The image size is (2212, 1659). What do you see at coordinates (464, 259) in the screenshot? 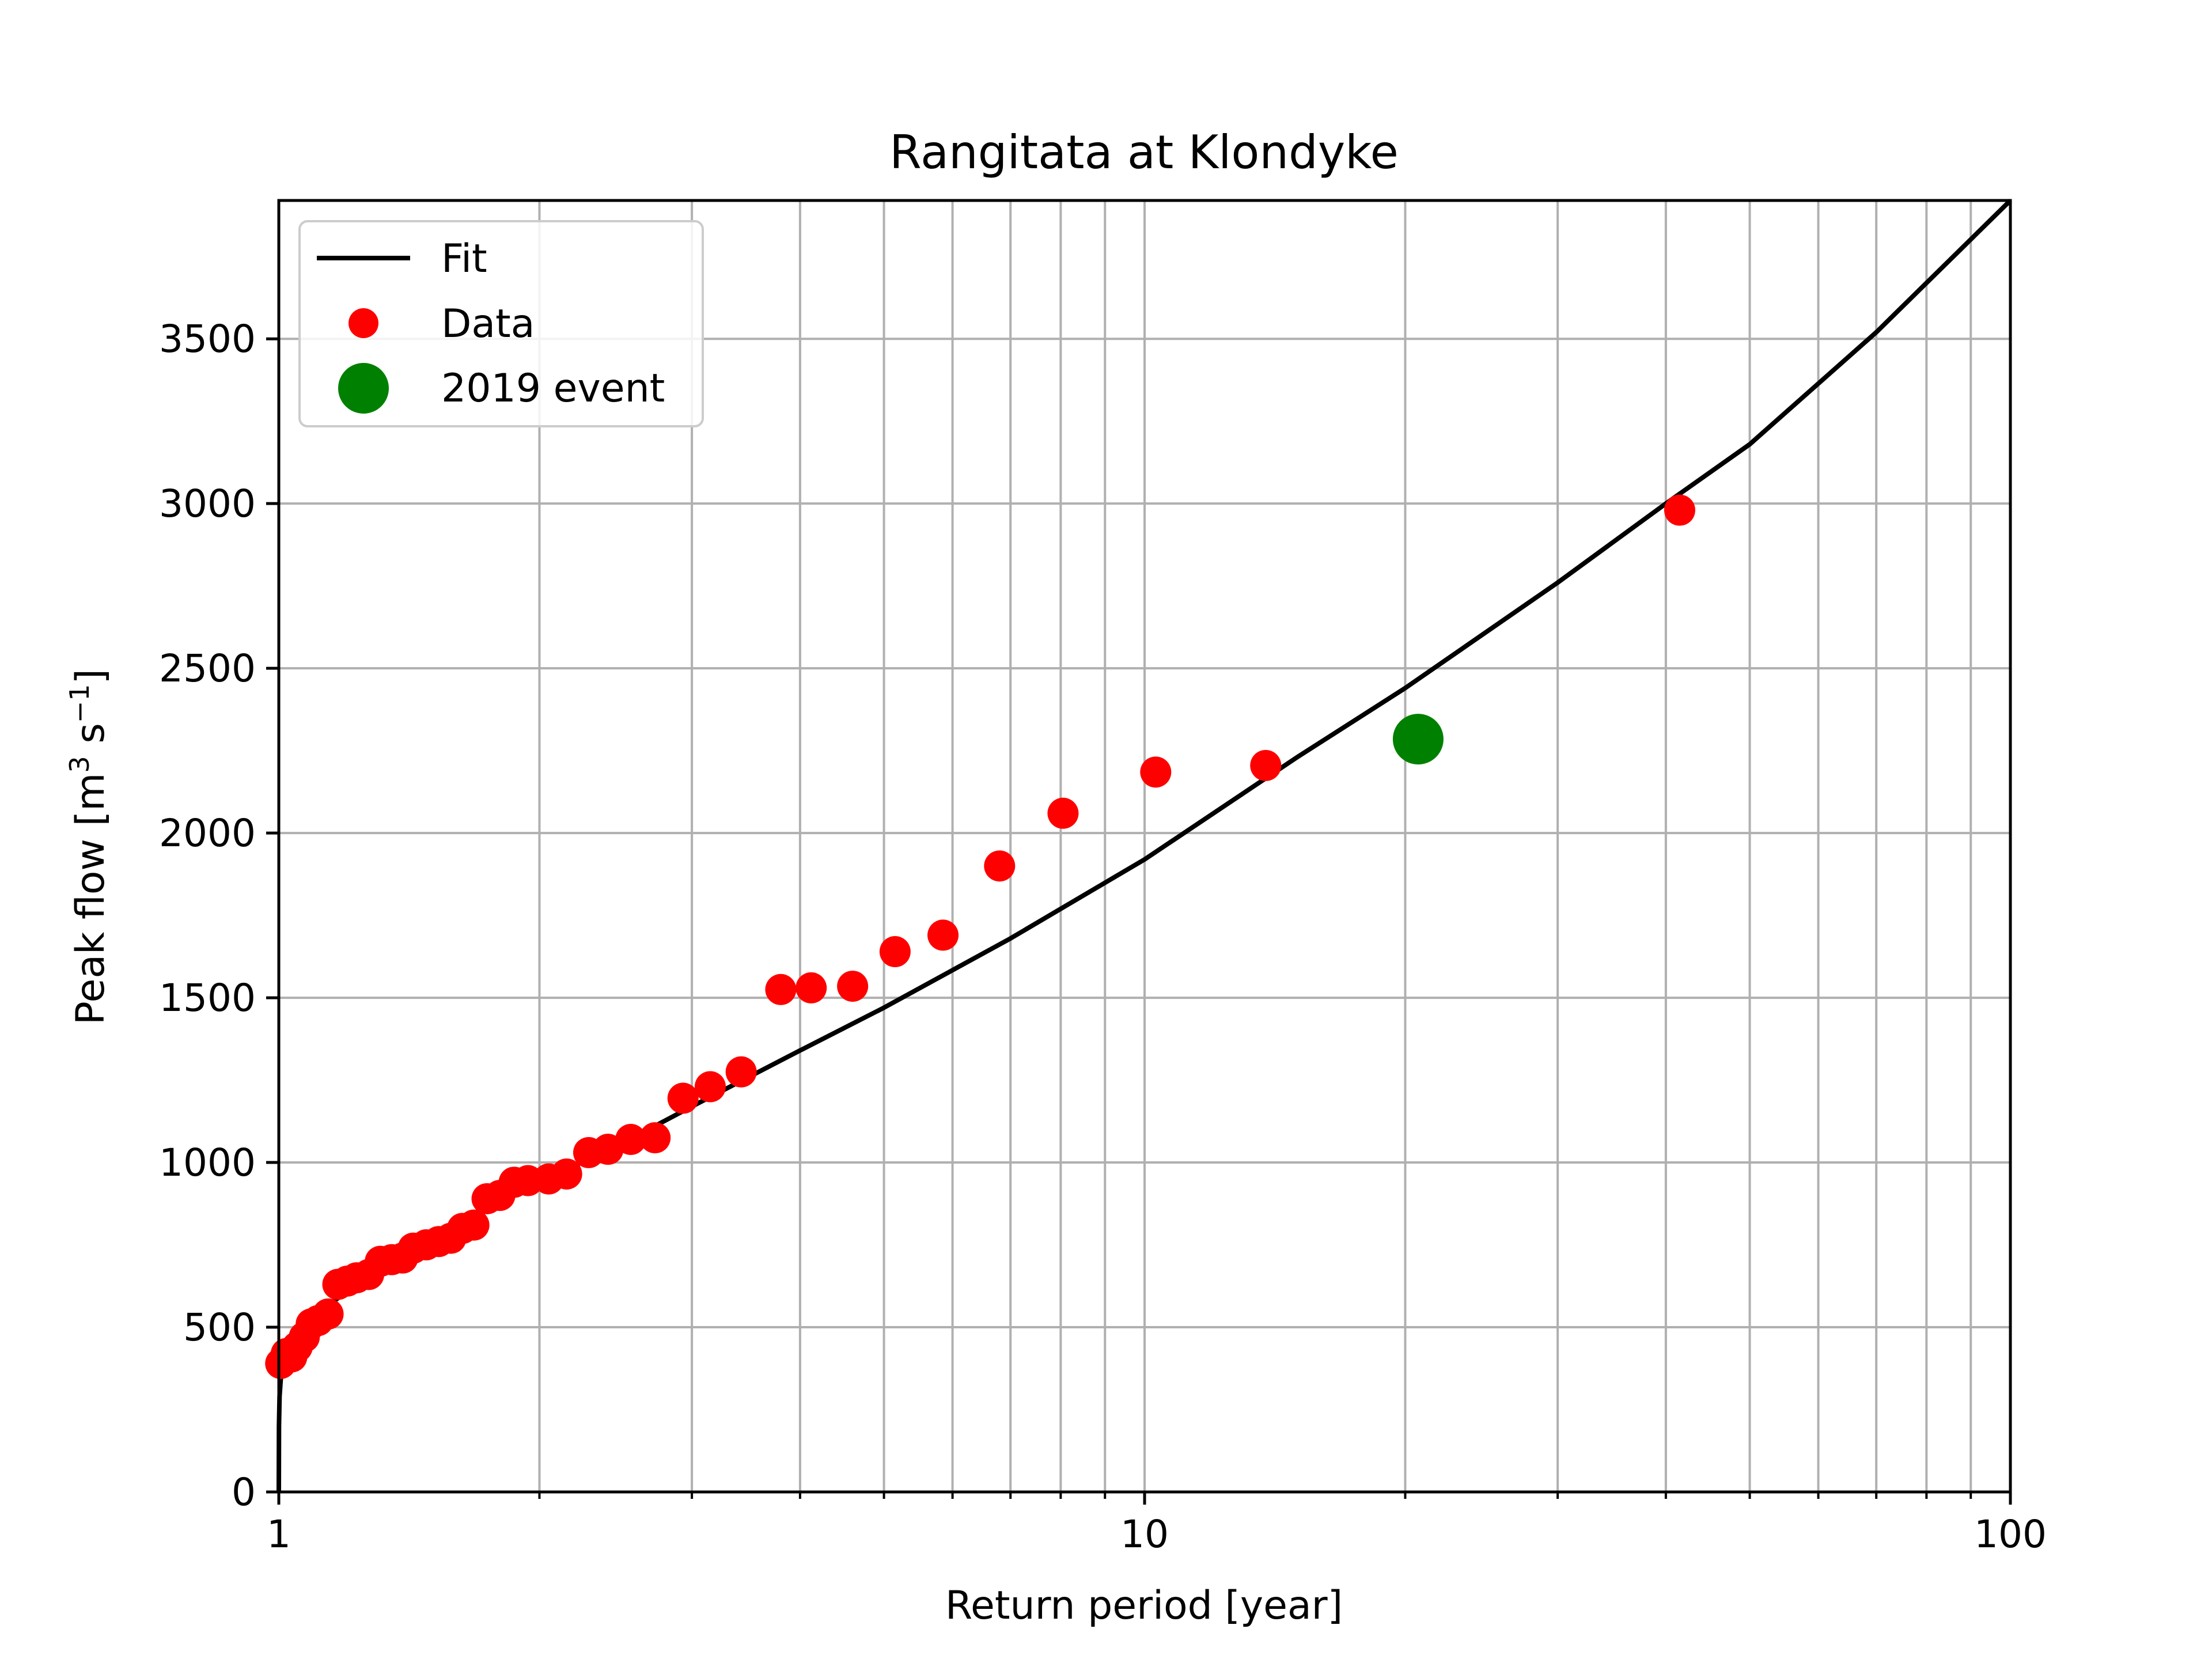
I see `legend-fit-label: Fit` at bounding box center [464, 259].